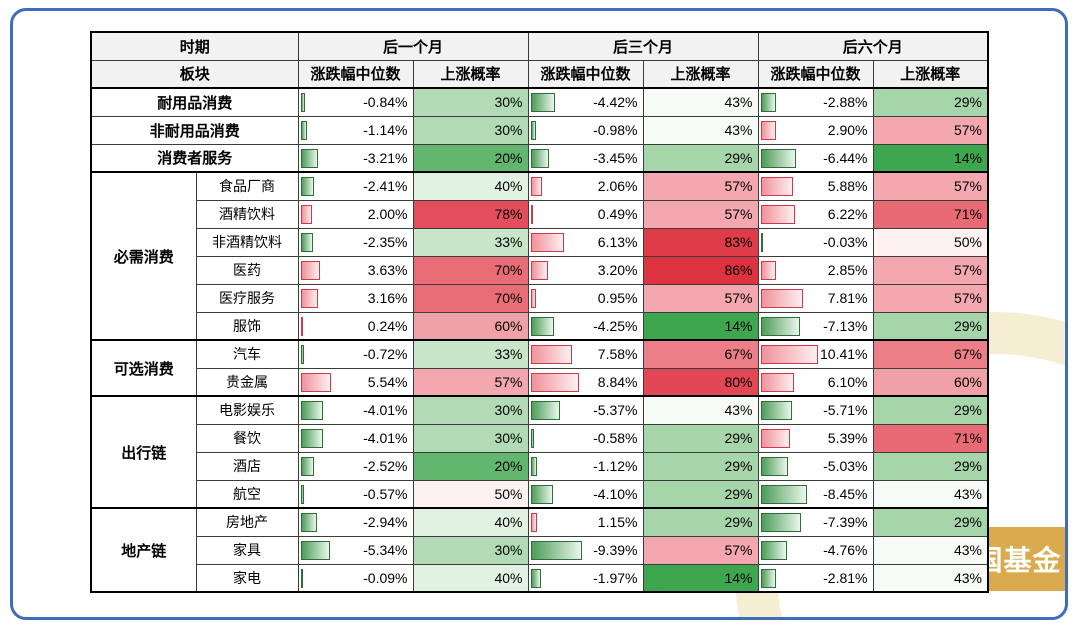 This screenshot has width=1080, height=631. Describe the element at coordinates (385, 130) in the screenshot. I see `median-value: -1.14%` at that location.